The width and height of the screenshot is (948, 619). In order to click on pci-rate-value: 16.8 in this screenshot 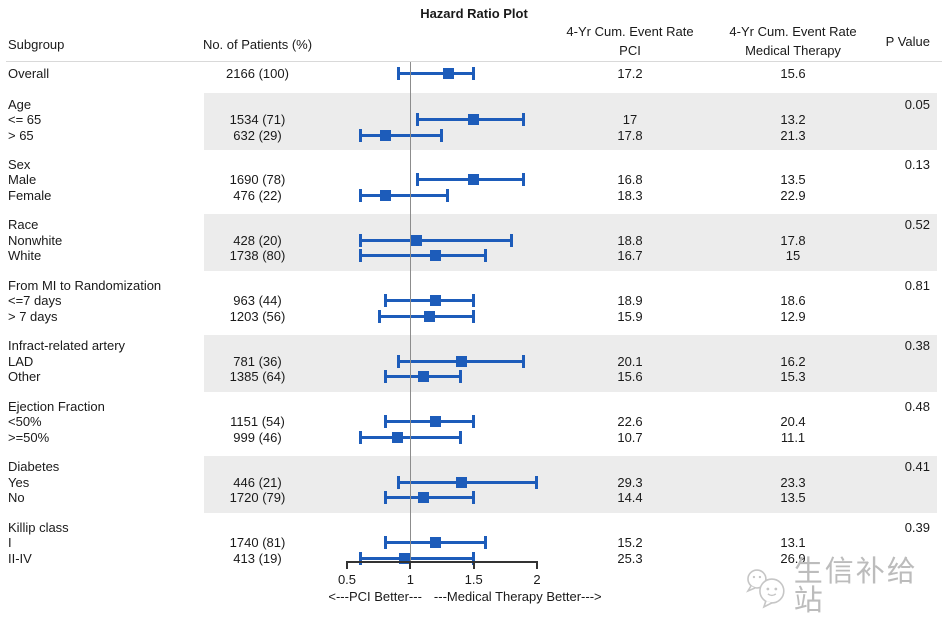, I will do `click(630, 180)`.